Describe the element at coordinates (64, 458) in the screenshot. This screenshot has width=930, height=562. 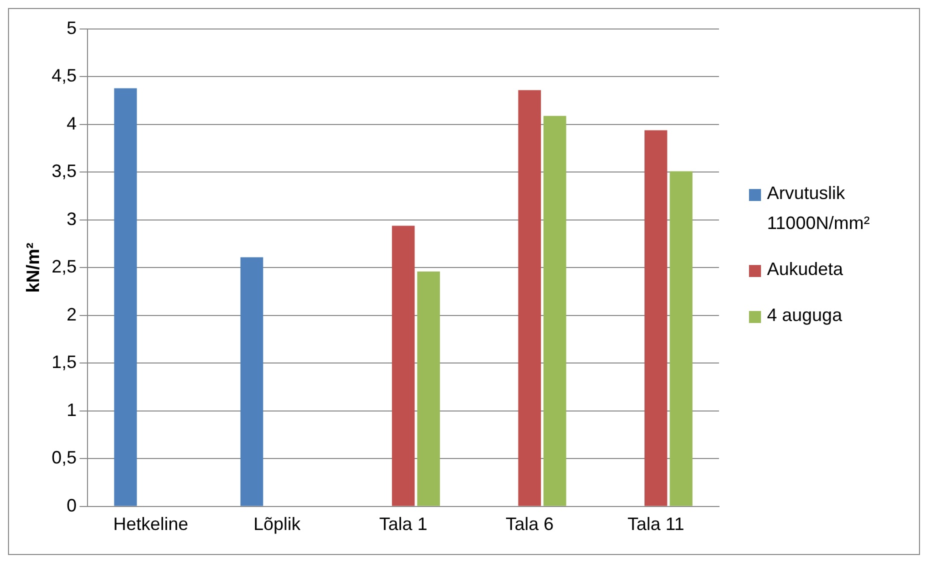
I see `y-tick-label: 0,5` at that location.